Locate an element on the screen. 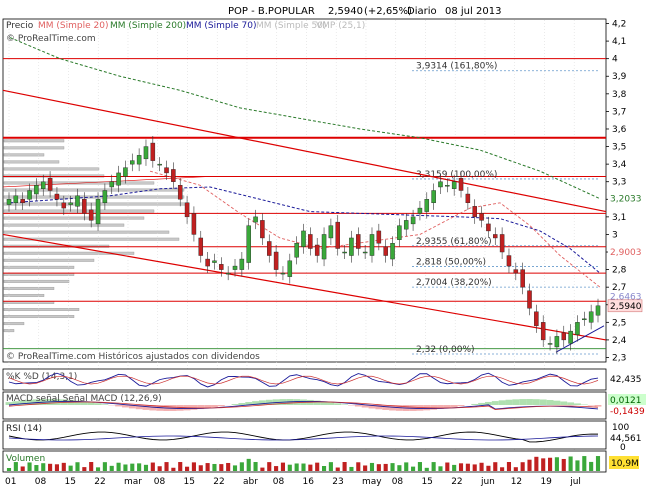  legend-sma20: MM (Simple 20) is located at coordinates (73, 26).